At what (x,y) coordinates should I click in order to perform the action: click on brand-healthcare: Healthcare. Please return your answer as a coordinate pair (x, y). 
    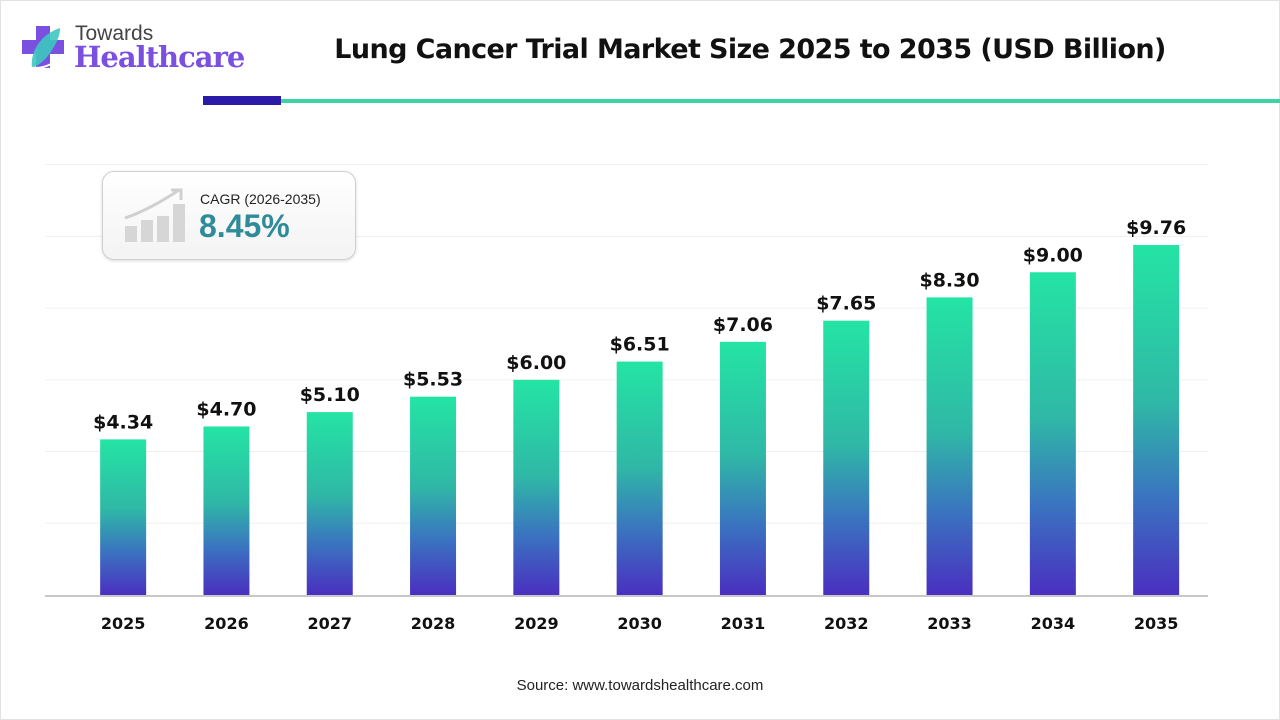
    Looking at the image, I should click on (159, 57).